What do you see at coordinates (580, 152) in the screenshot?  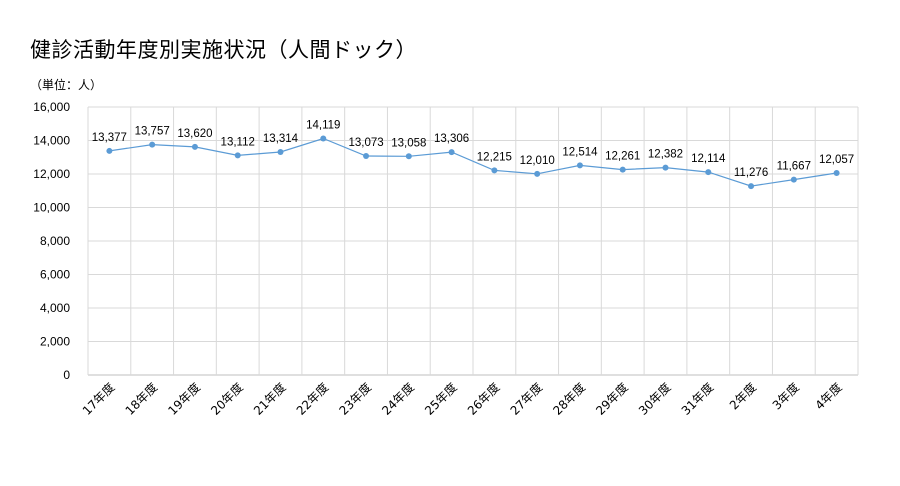 I see `data-label: 12,514` at bounding box center [580, 152].